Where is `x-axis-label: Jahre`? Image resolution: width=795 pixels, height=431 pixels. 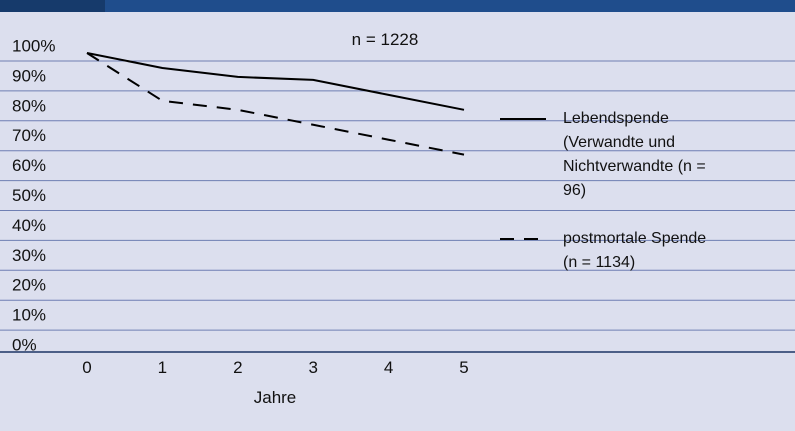
x-axis-label: Jahre is located at coordinates (275, 397).